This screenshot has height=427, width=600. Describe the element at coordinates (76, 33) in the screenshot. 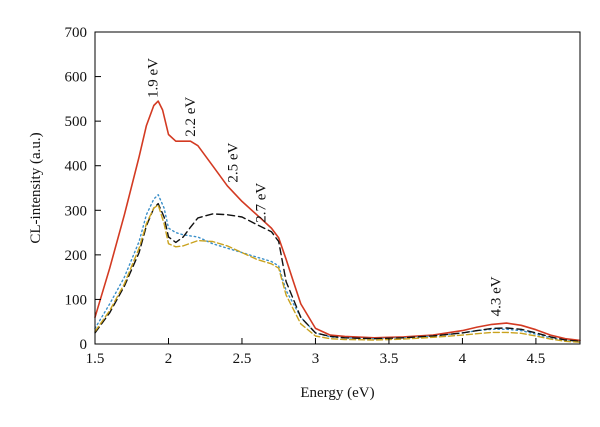

I see `y-tick-label: 700` at that location.